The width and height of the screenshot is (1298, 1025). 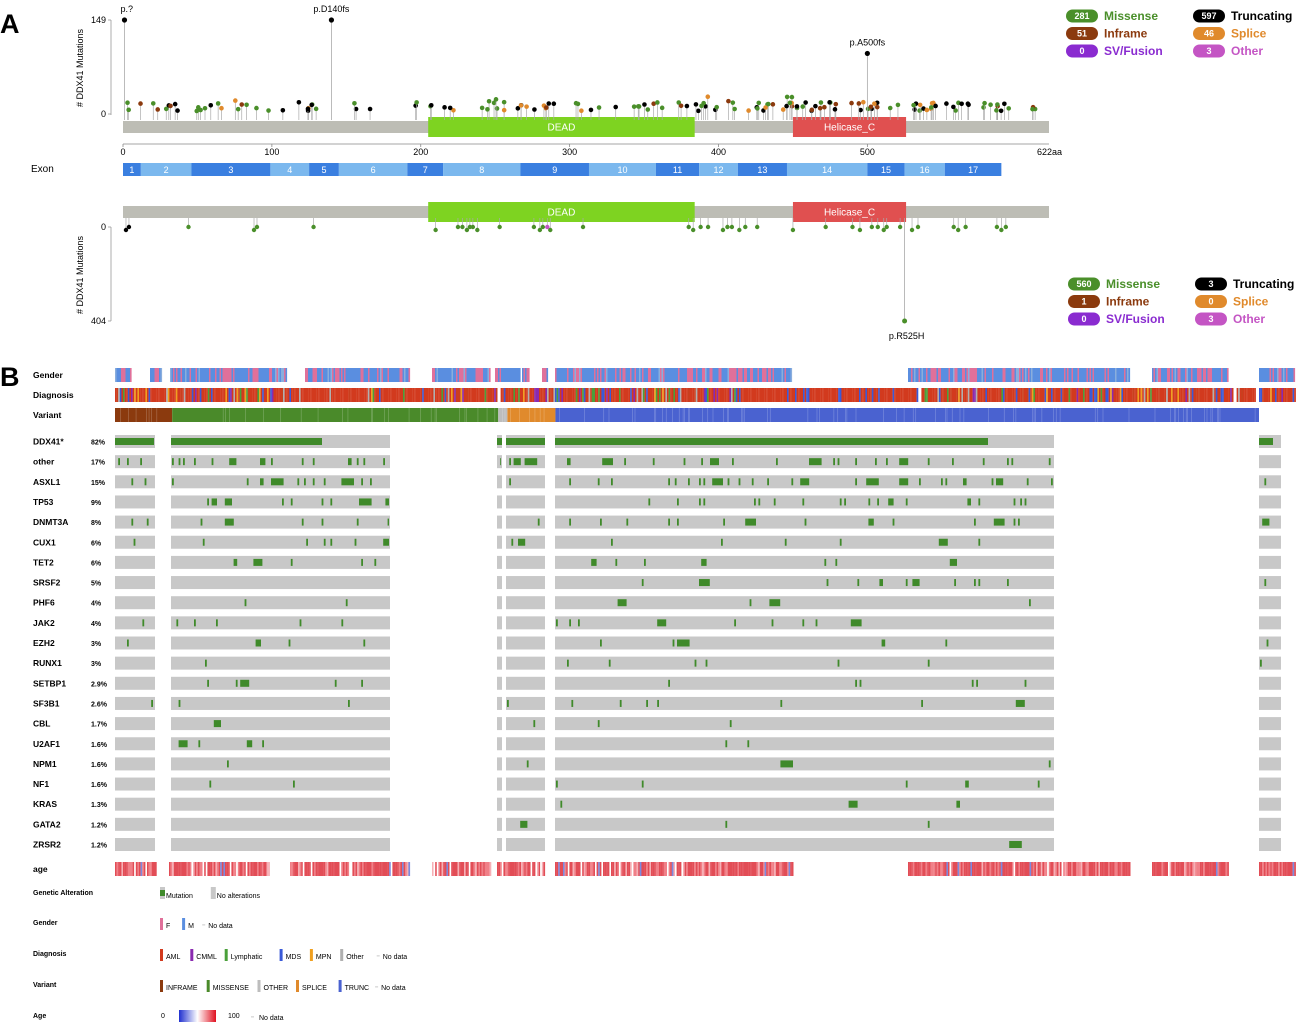 I want to click on legend-item-label: MISSENSE, so click(x=231, y=988).